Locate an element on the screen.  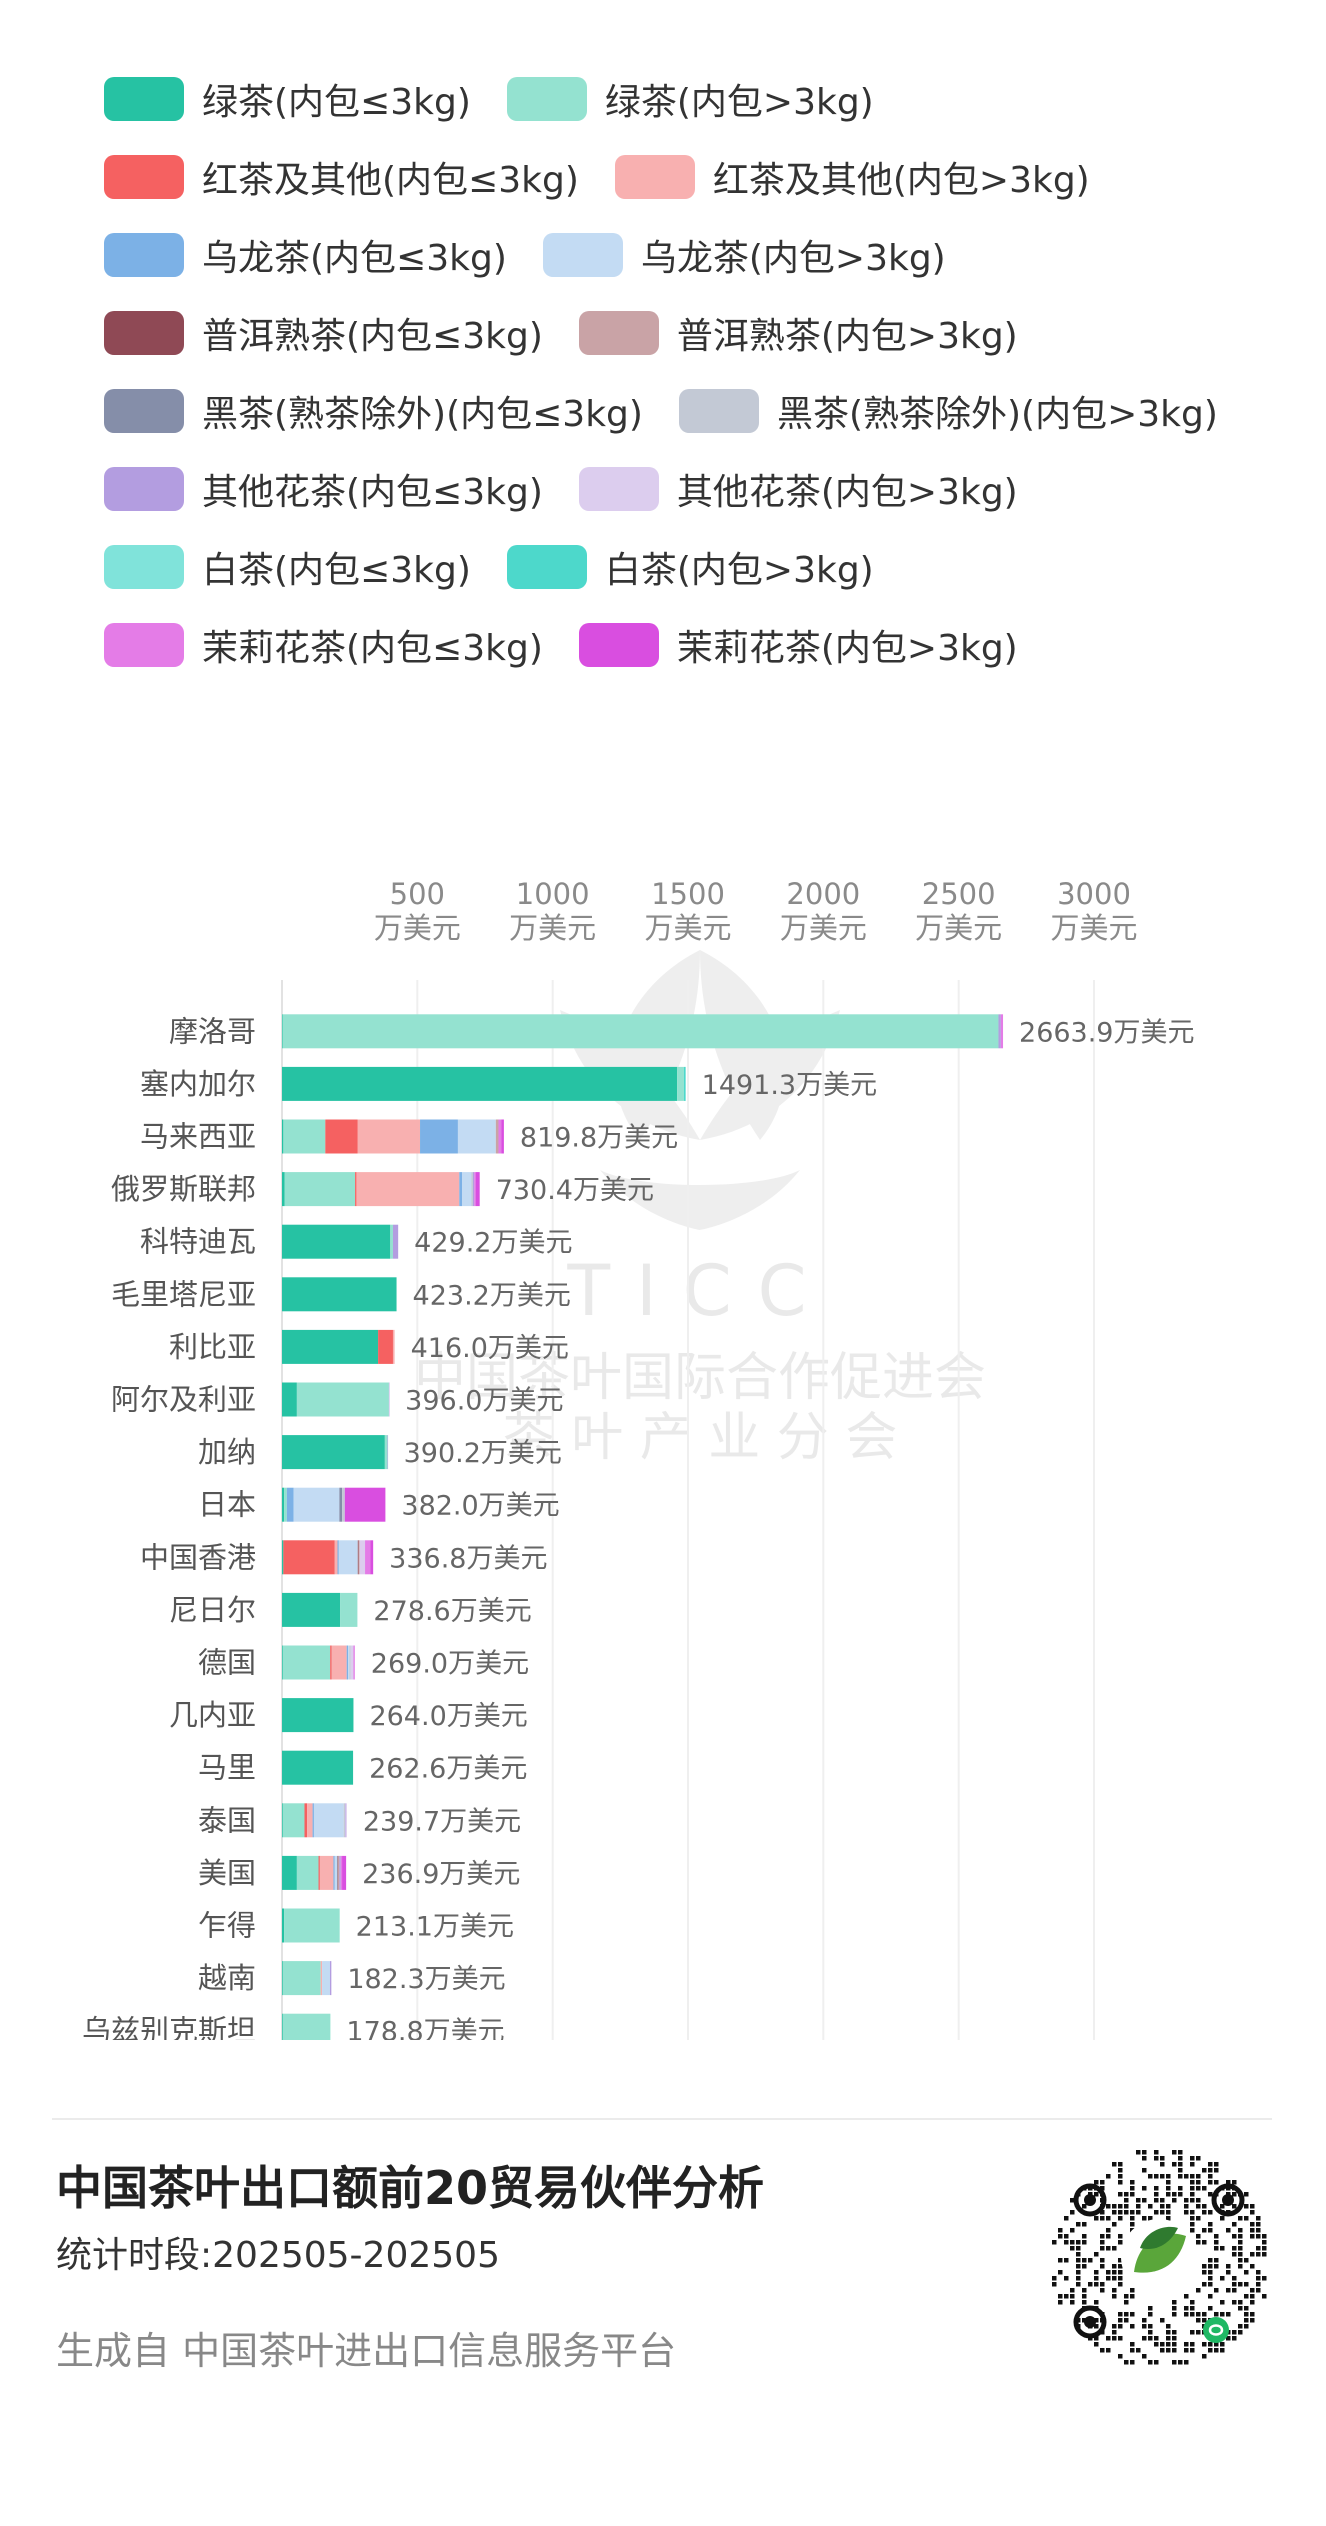
legend-item: 红茶及其他(内包>3kg) is located at coordinates (852, 177).